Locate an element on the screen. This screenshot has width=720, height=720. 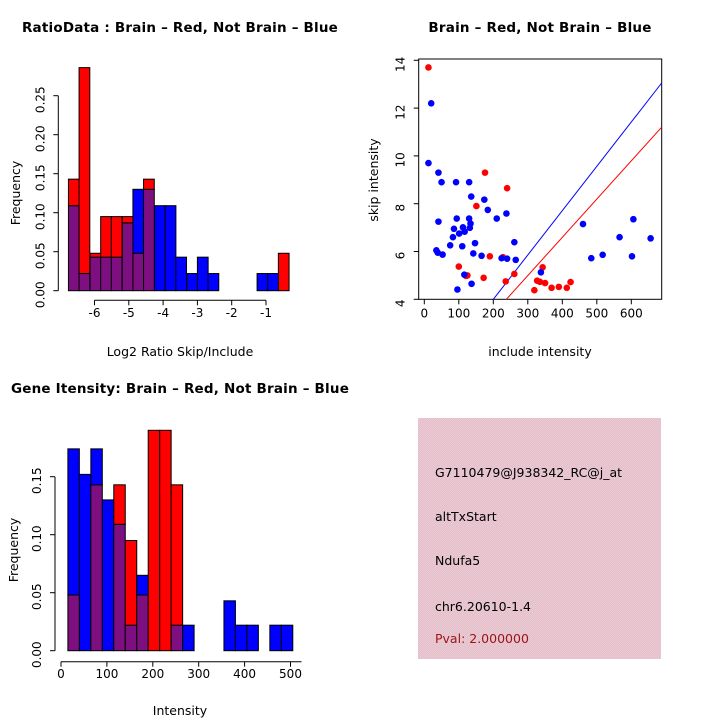
svg-text: -2 is located at coordinates (232, 313).